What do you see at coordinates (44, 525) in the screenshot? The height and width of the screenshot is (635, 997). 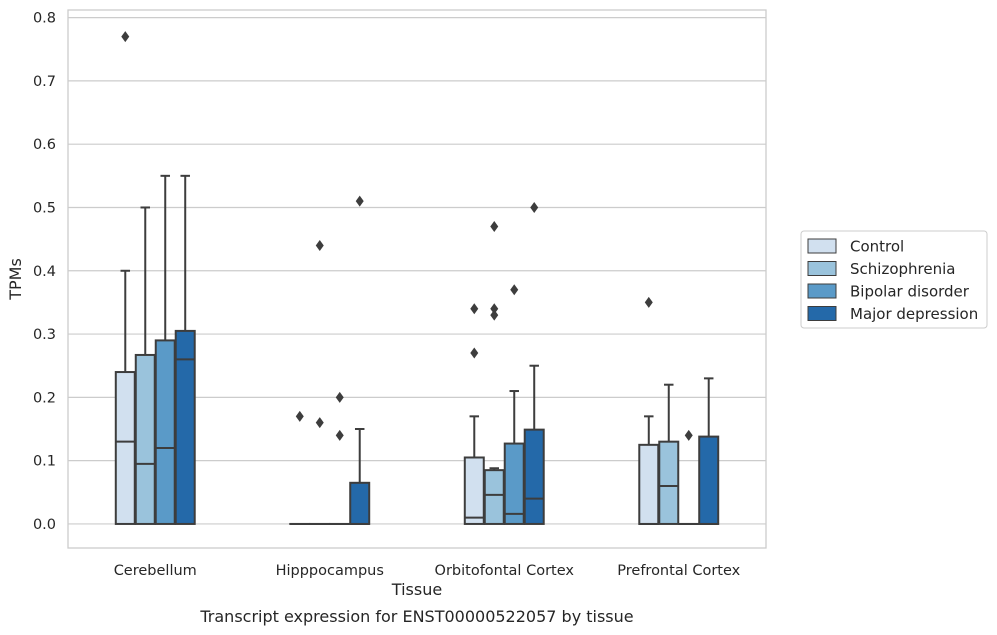 I see `y-tick-label: 0.0` at bounding box center [44, 525].